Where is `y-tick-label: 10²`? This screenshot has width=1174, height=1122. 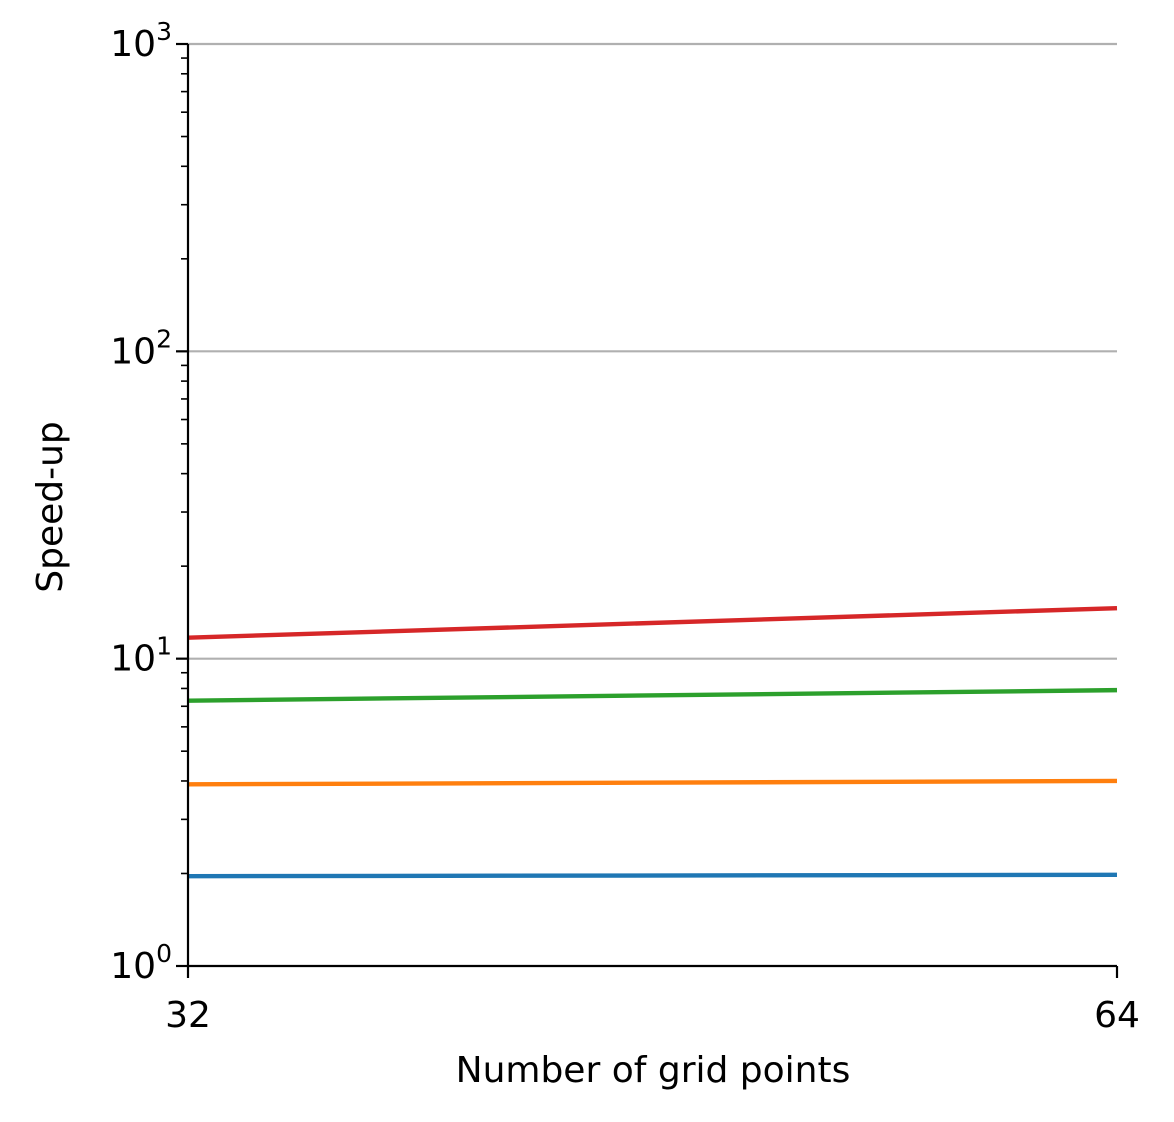
y-tick-label: 10² is located at coordinates (141, 348).